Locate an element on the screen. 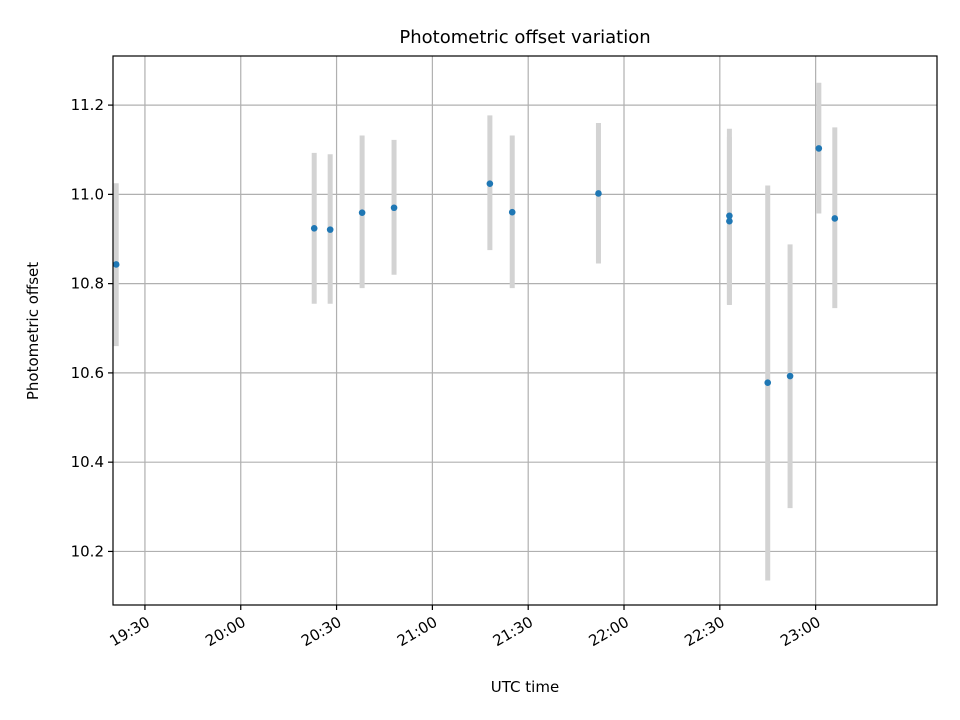 The image size is (960, 720). x-tick-label: 21:00 is located at coordinates (417, 631).